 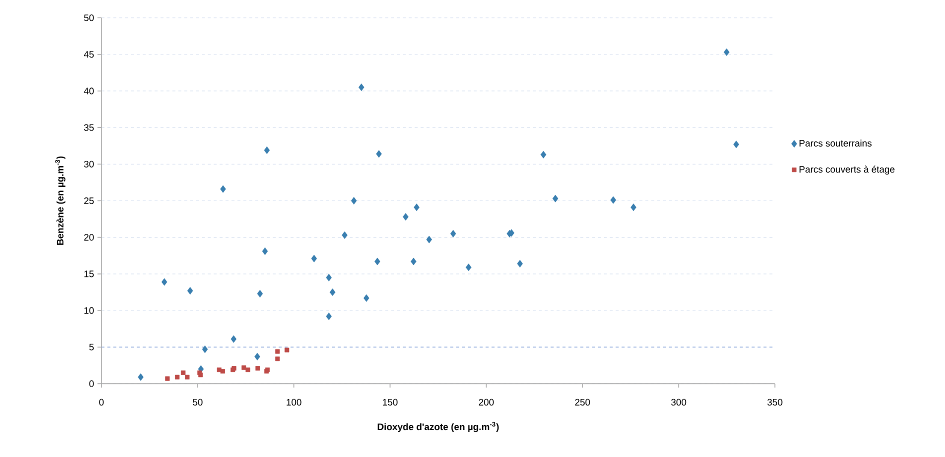 What do you see at coordinates (294, 402) in the screenshot?
I see `x-tick-label: 100` at bounding box center [294, 402].